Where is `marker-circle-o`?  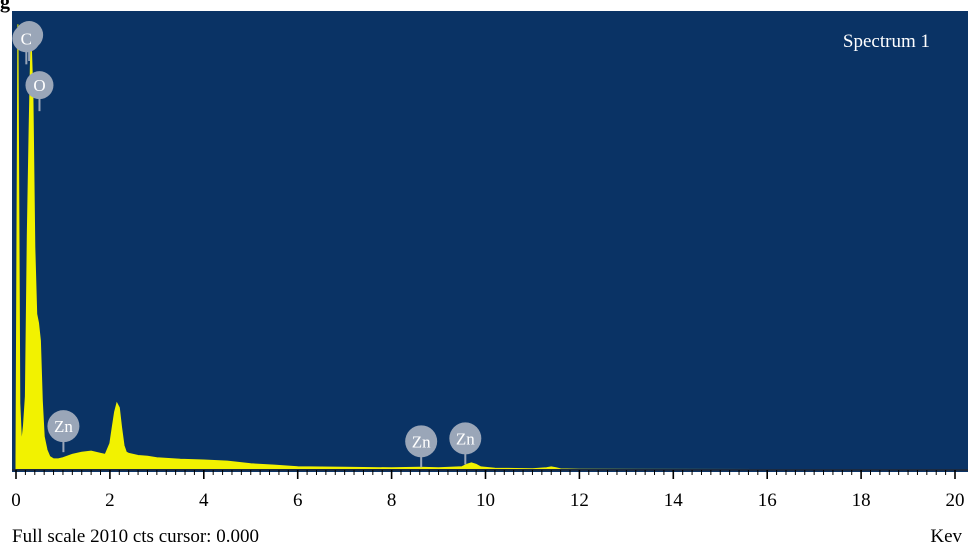 marker-circle-o is located at coordinates (39, 85).